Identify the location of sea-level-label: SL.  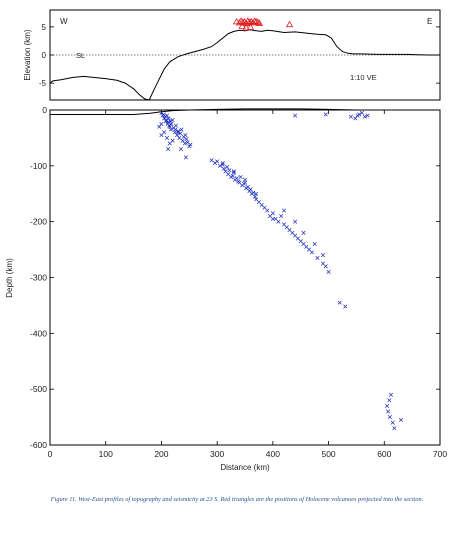
(80, 55).